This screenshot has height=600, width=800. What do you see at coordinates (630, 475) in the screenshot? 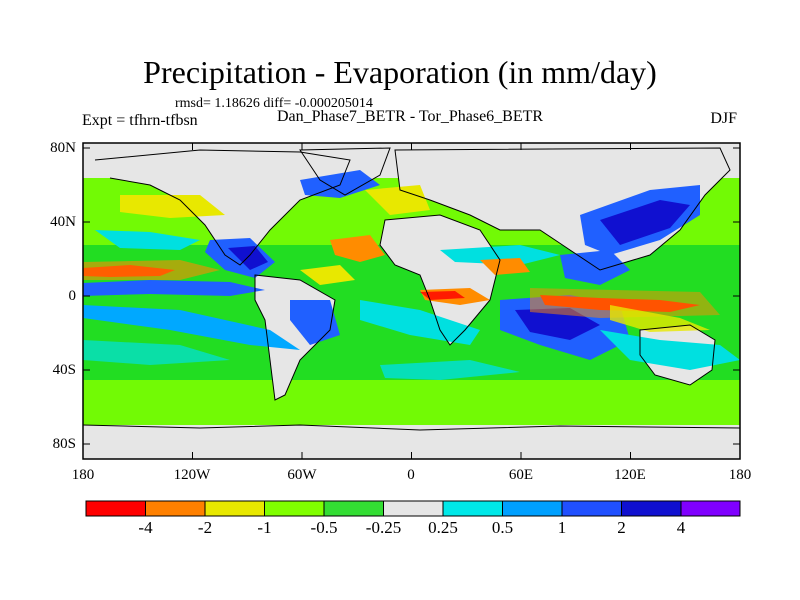
I see `x-tick-label: 120E` at bounding box center [630, 475].